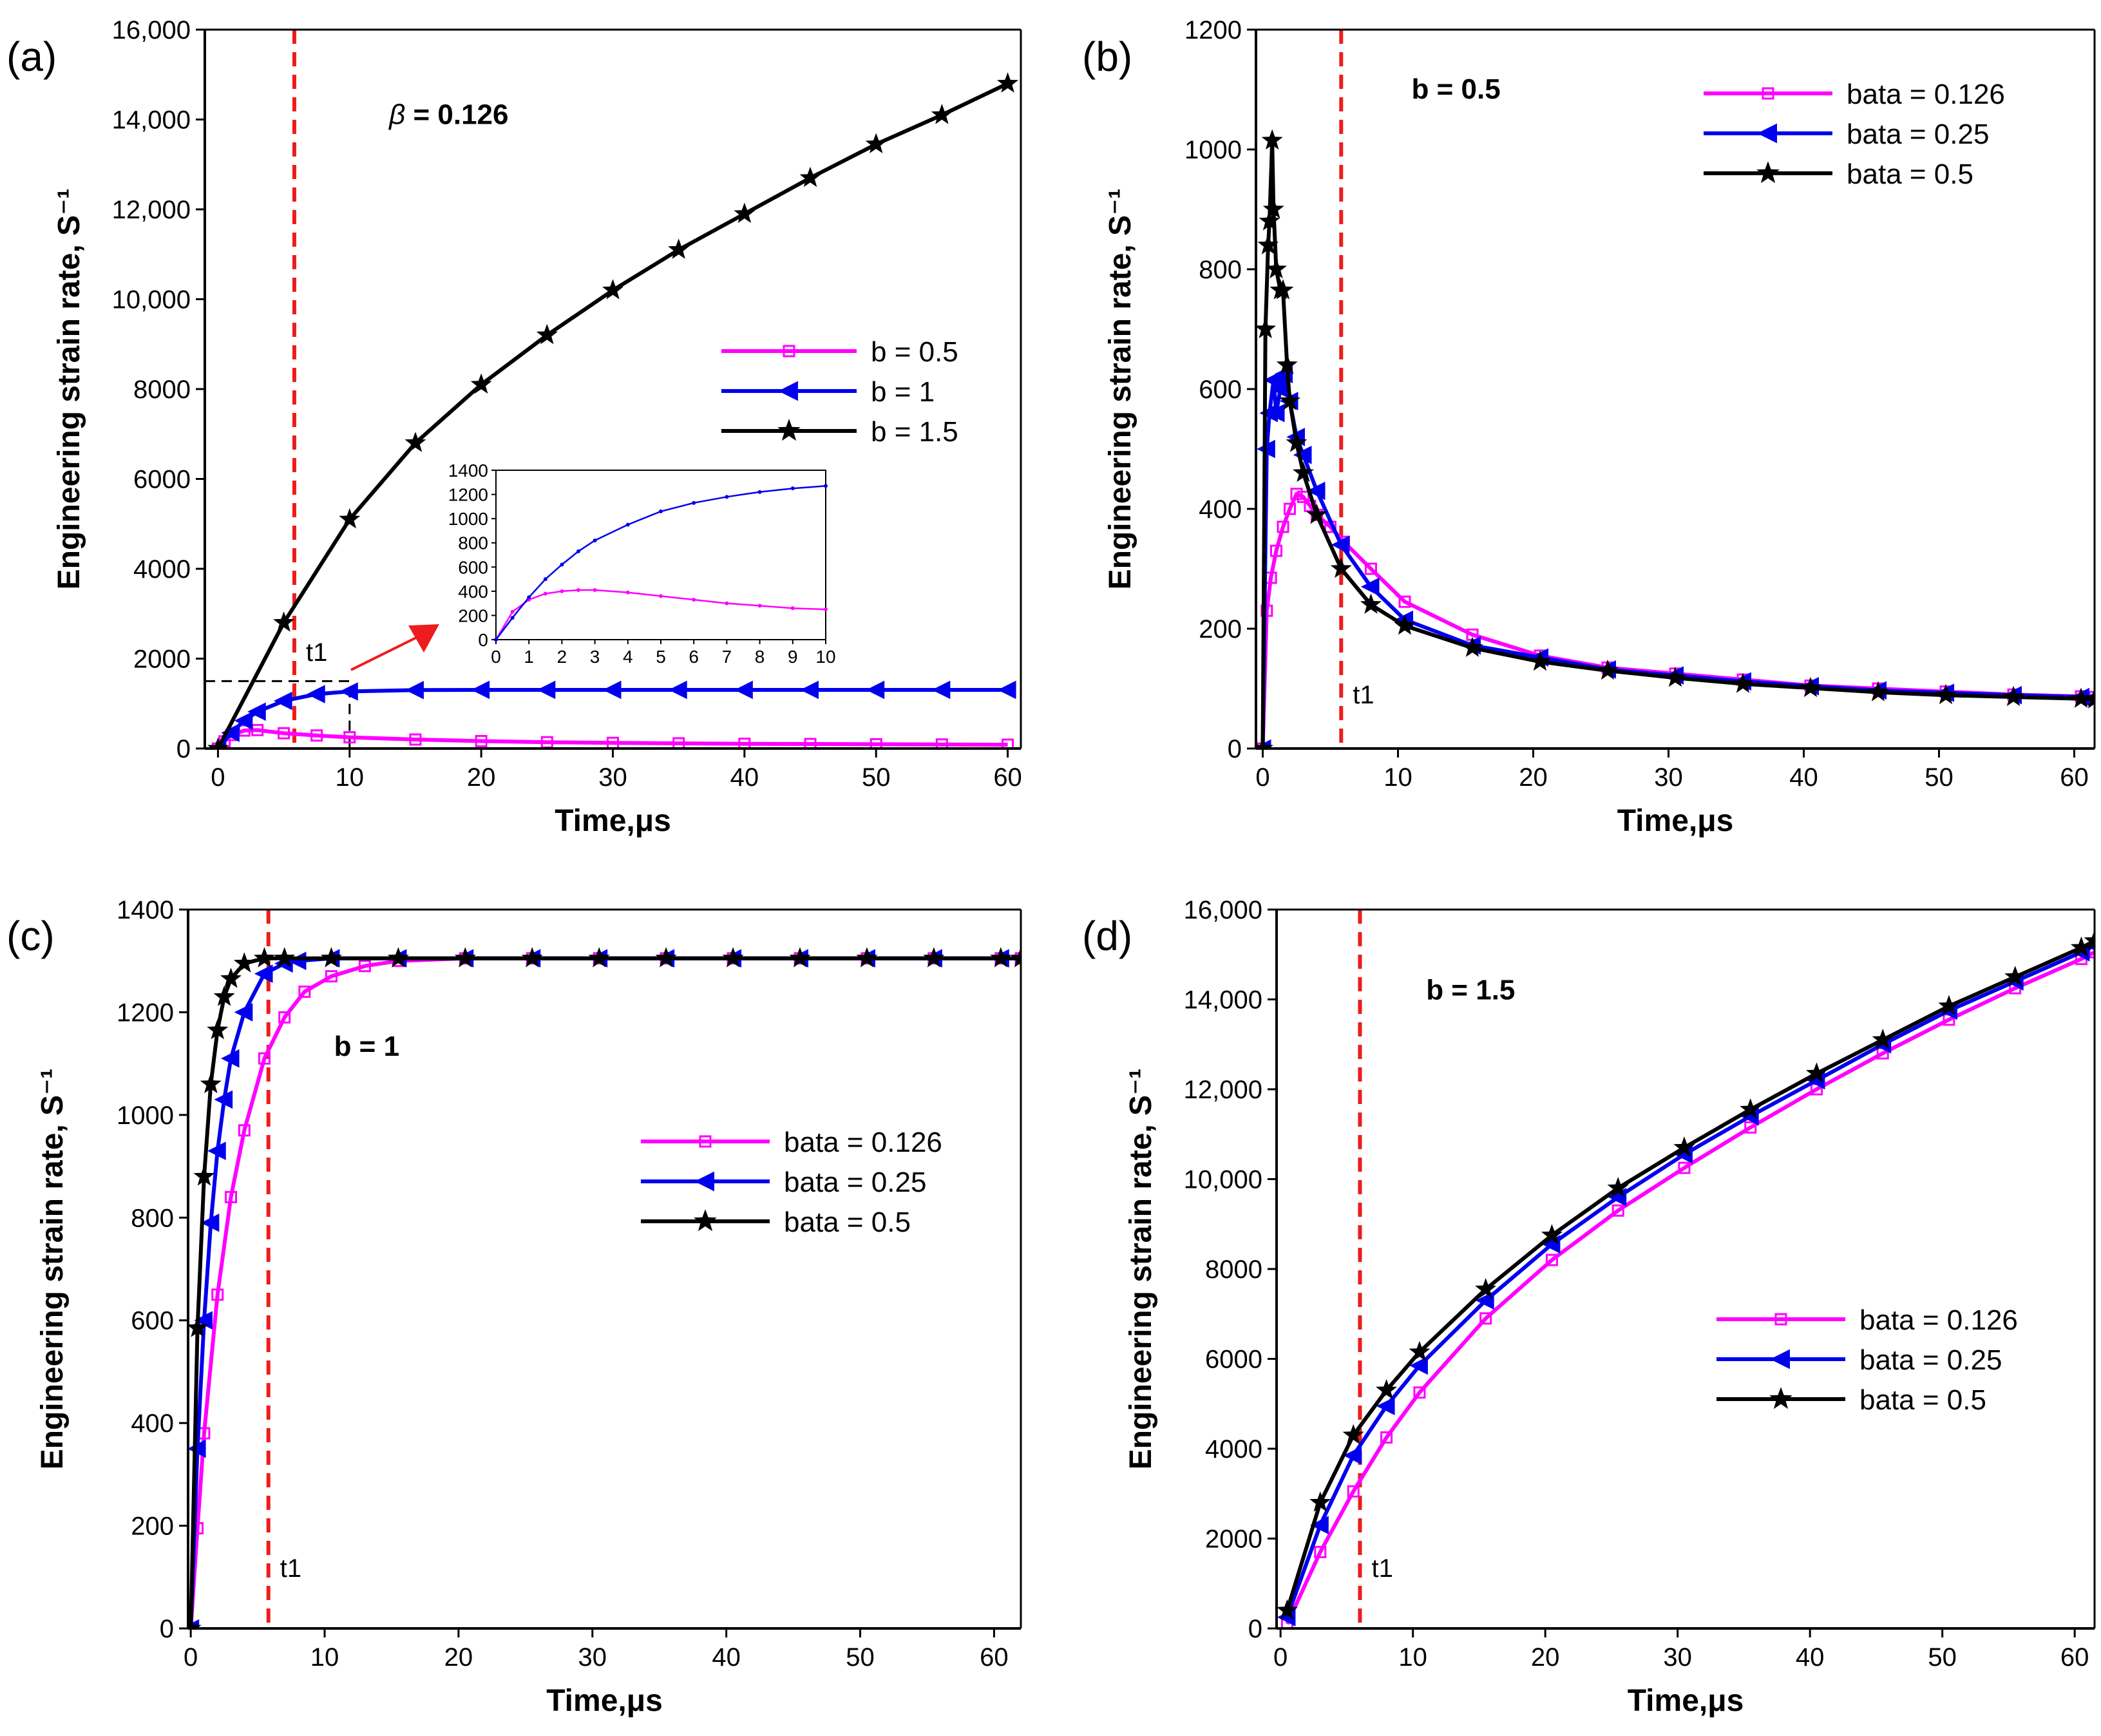 The height and width of the screenshot is (1736, 2101). I want to click on panel-annotation: b = 1, so click(367, 1046).